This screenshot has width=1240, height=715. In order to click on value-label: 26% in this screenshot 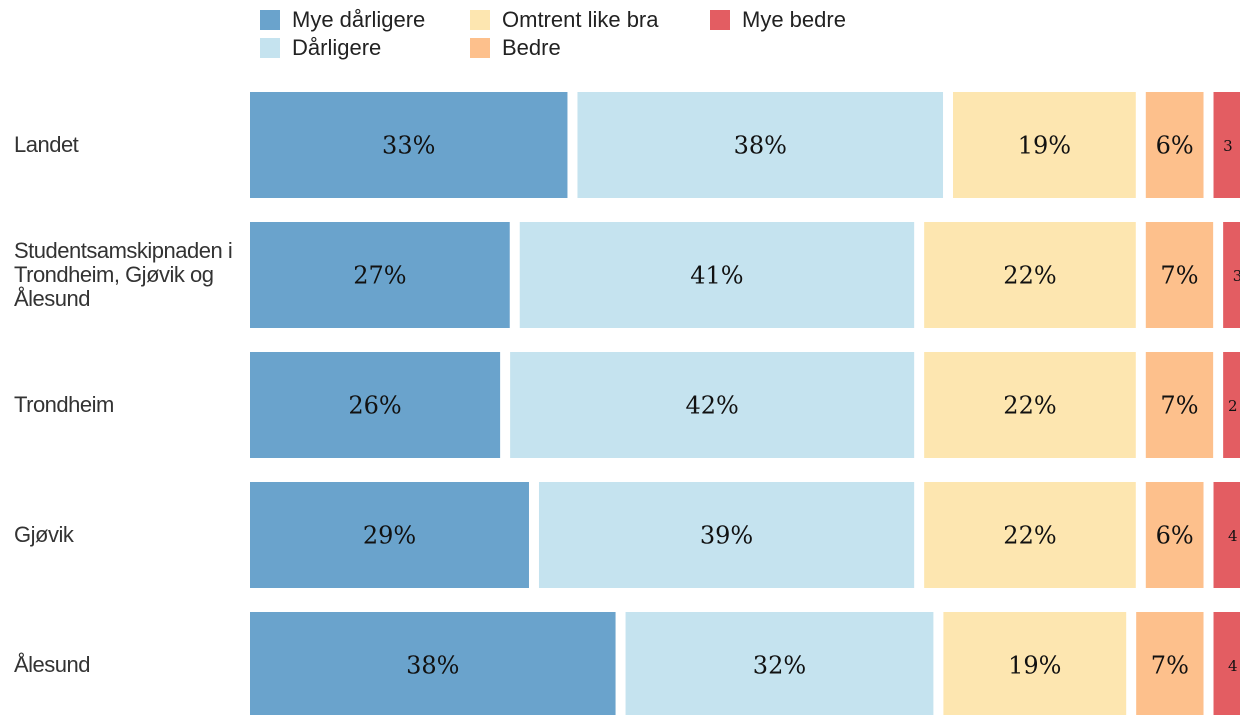, I will do `click(374, 406)`.